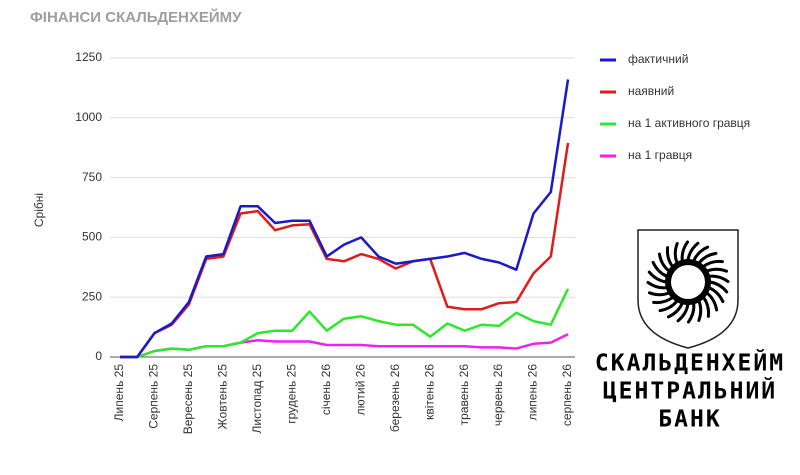 Image resolution: width=800 pixels, height=475 pixels. What do you see at coordinates (154, 396) in the screenshot?
I see `x-tick-label: Серпень 25` at bounding box center [154, 396].